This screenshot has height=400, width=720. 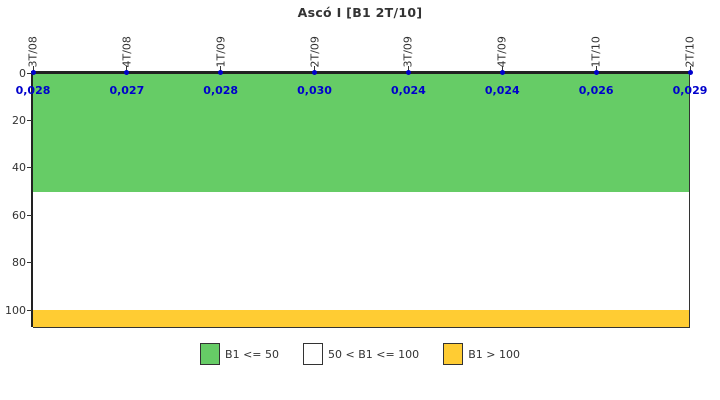 I want to click on x-tick-label-5: 4T/09, so click(x=502, y=52).